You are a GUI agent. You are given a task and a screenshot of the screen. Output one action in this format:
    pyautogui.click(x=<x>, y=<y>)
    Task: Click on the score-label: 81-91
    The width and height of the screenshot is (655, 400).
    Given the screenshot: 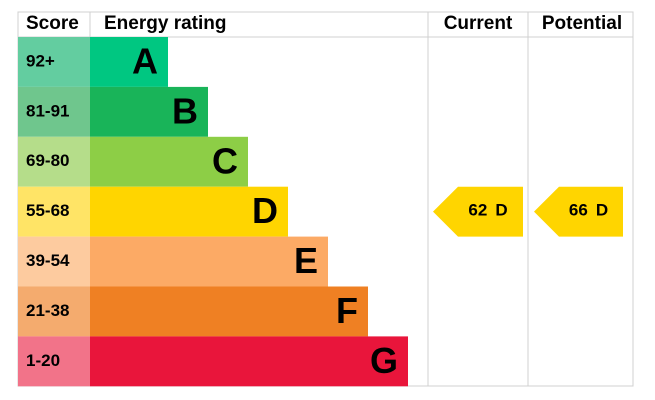 What is the action you would take?
    pyautogui.click(x=47, y=110)
    